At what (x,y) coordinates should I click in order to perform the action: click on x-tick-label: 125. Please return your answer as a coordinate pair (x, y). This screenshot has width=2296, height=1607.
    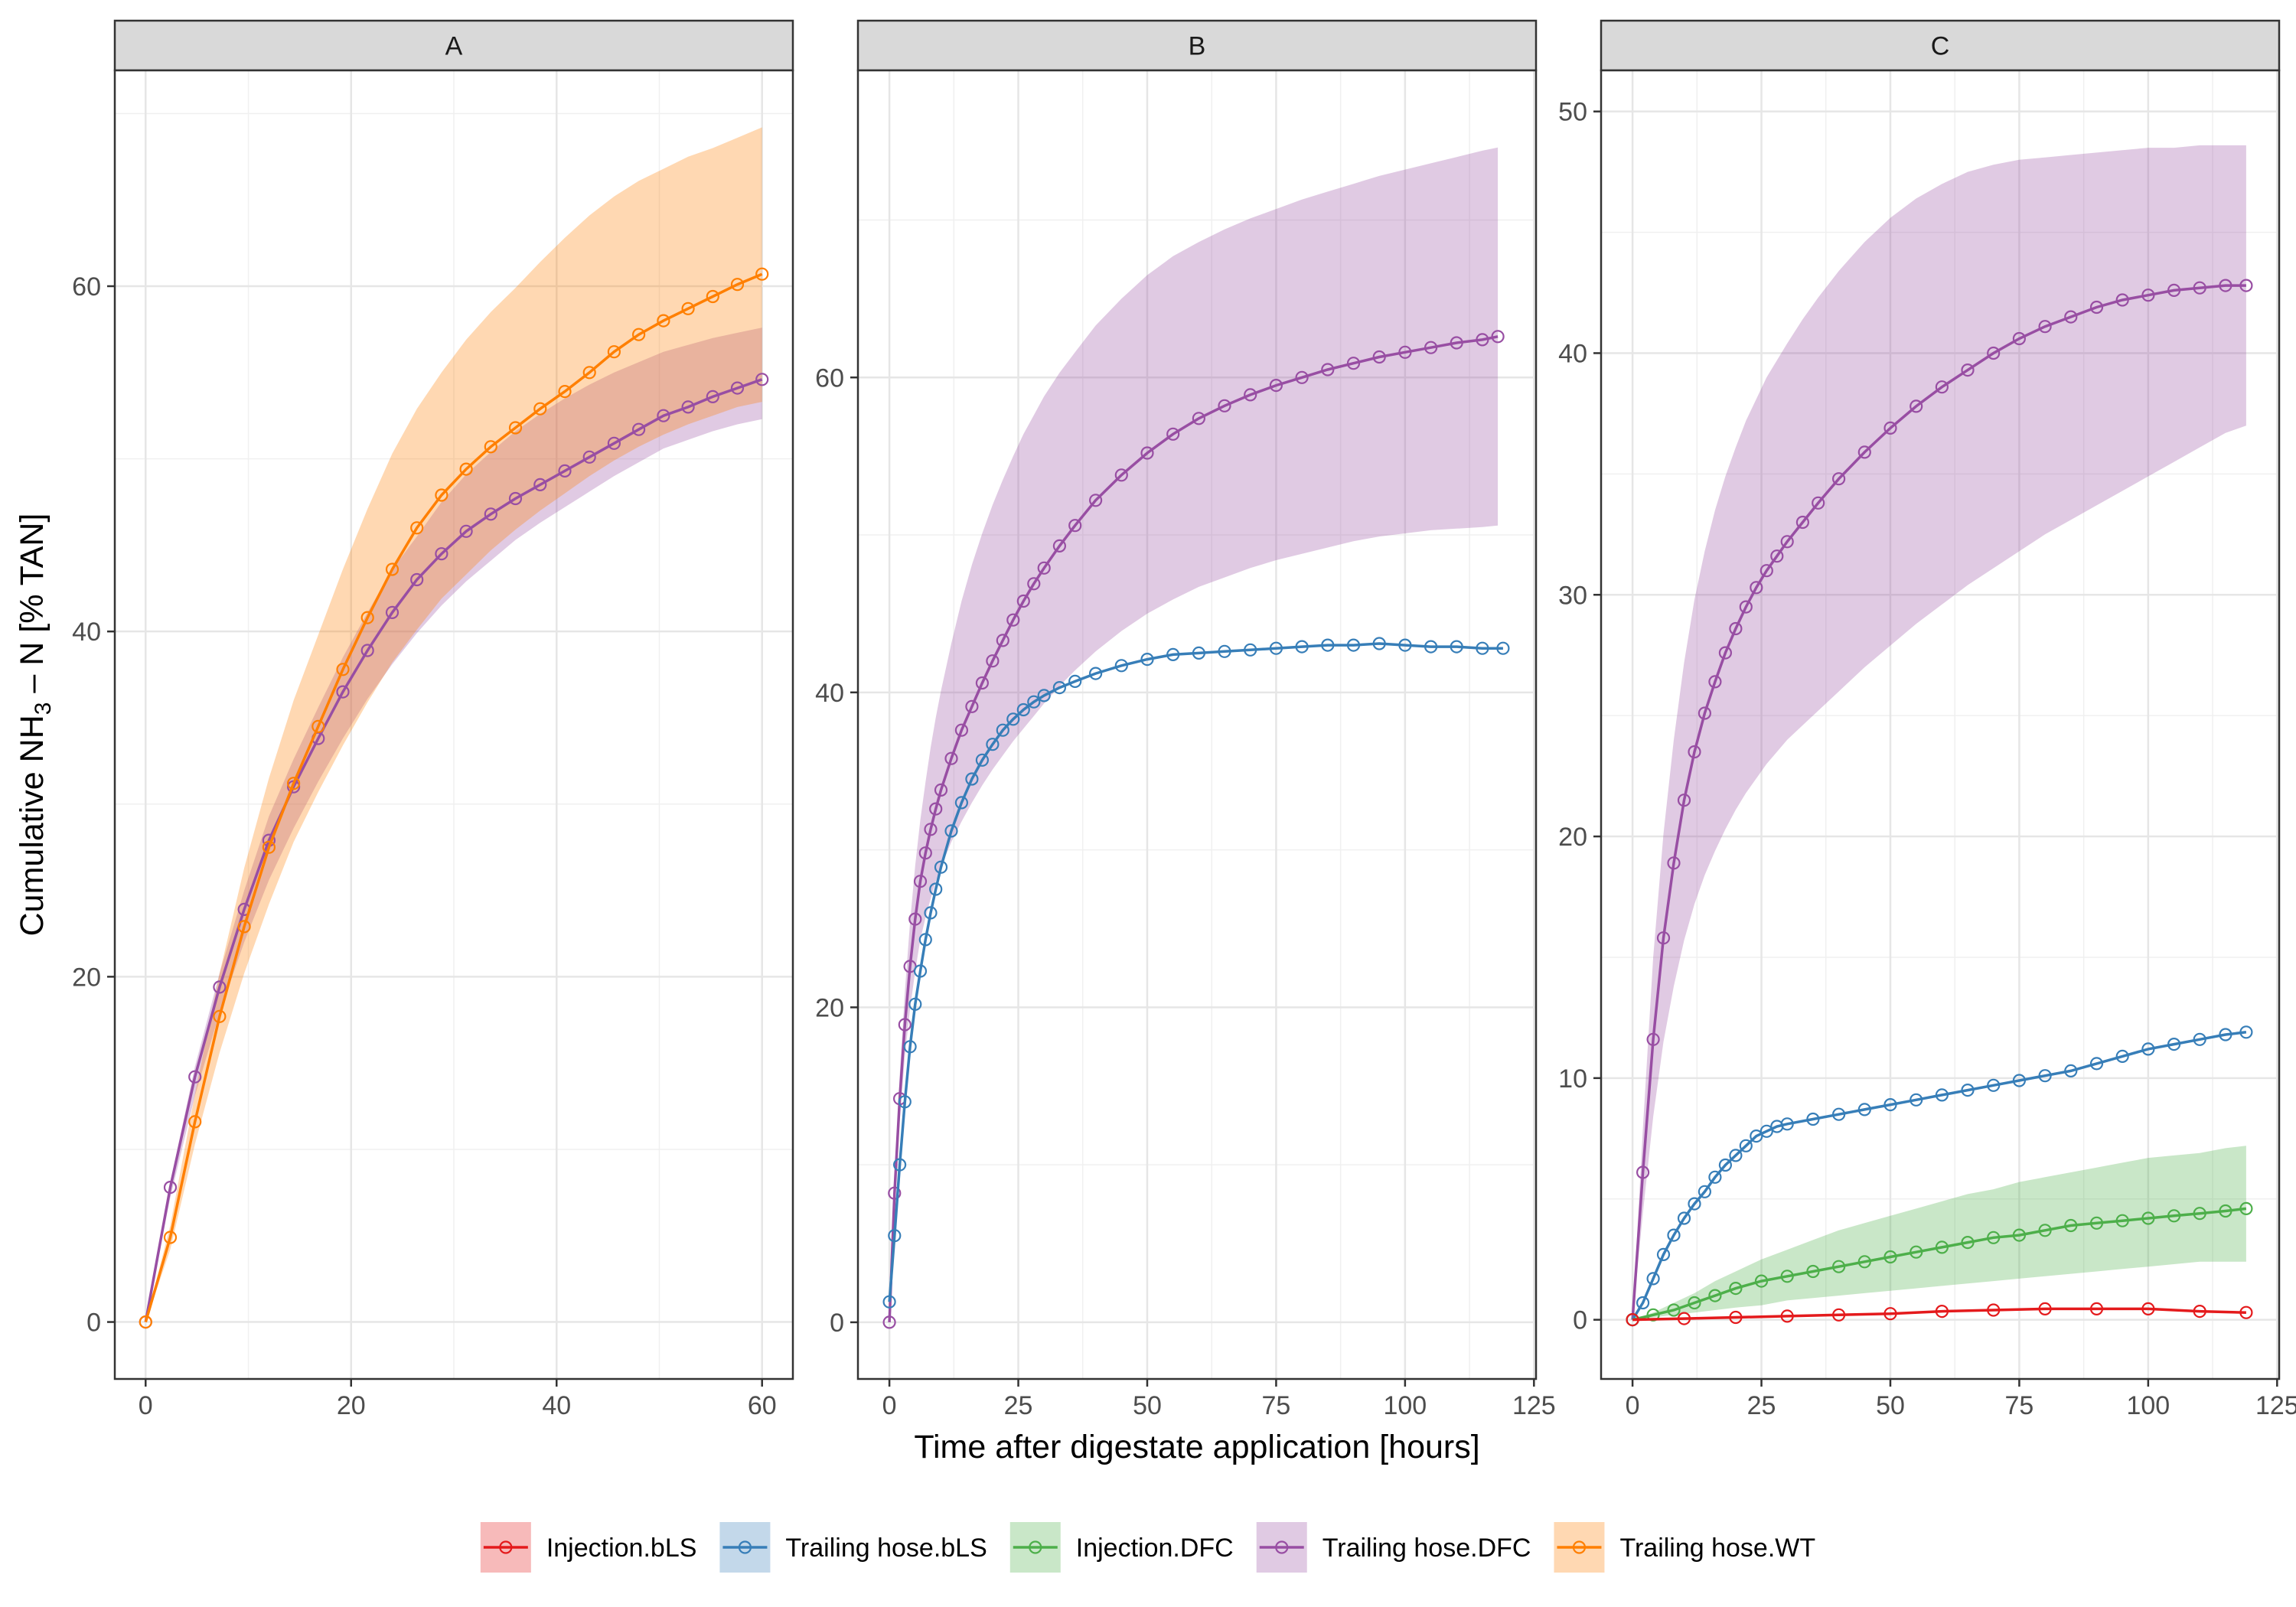
    Looking at the image, I should click on (2275, 1405).